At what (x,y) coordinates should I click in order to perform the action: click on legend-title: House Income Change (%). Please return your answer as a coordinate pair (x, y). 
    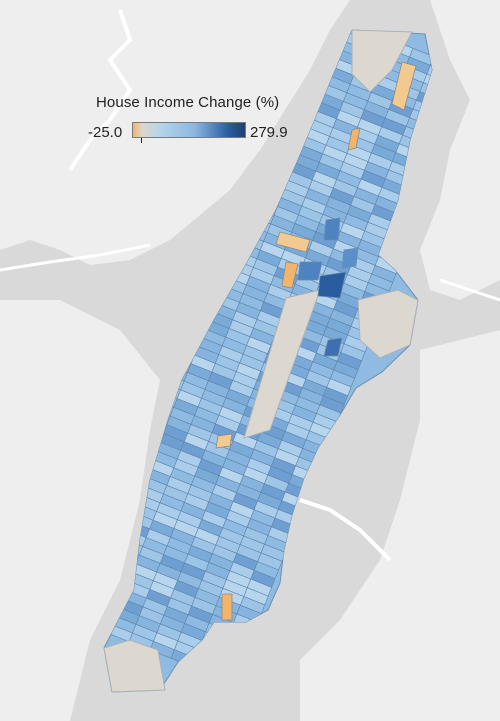
    Looking at the image, I should click on (188, 102).